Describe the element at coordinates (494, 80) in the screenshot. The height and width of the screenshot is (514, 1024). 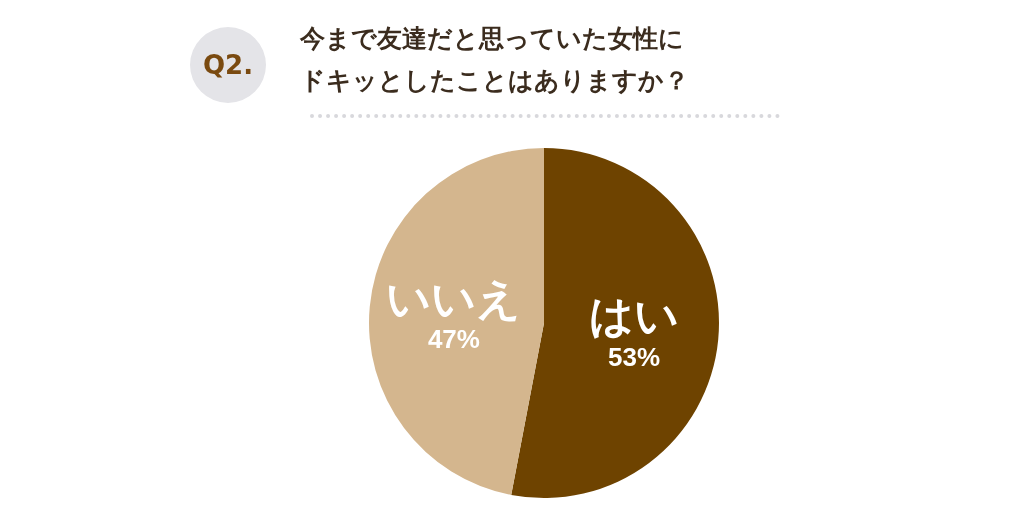
I see `chart-subtitle: ドキッとしたことはありますか？` at that location.